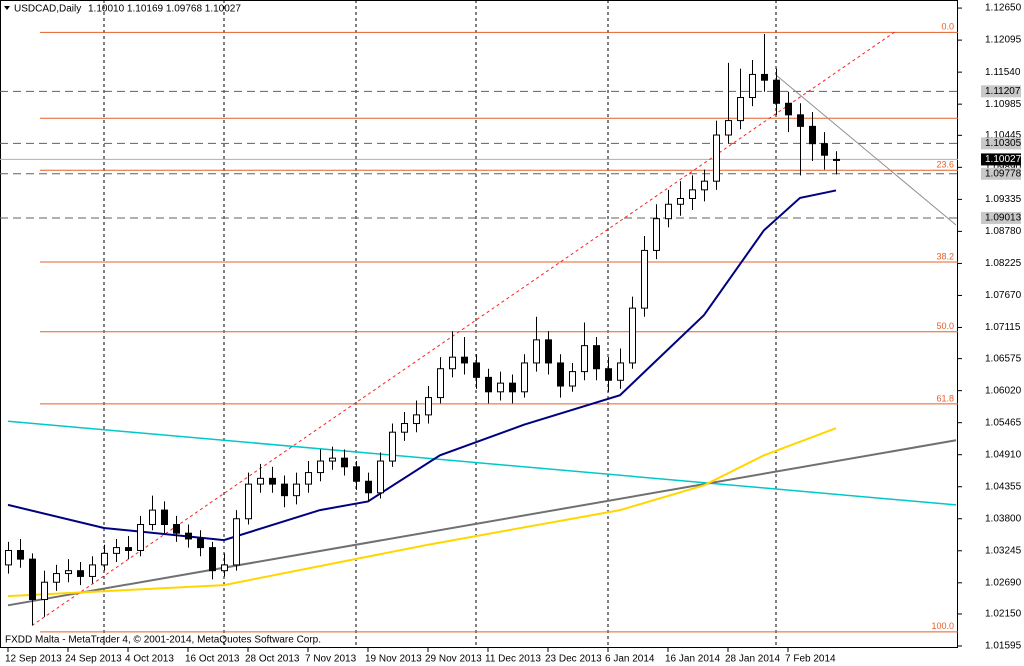  I want to click on fib-label: 100.0, so click(942, 626).